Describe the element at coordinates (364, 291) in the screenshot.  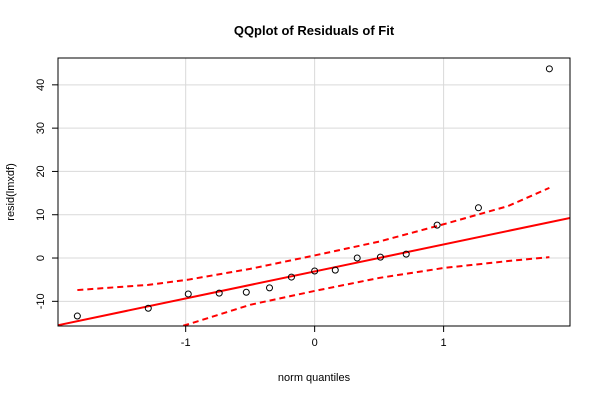
I see `confidence-band-lower` at that location.